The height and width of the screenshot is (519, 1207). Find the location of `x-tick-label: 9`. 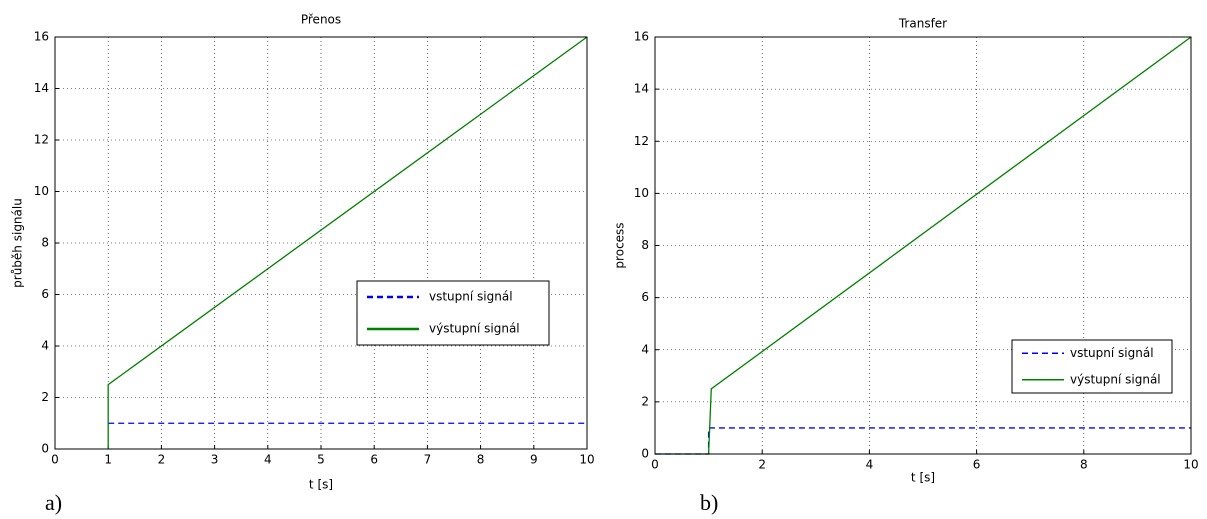

x-tick-label: 9 is located at coordinates (534, 460).